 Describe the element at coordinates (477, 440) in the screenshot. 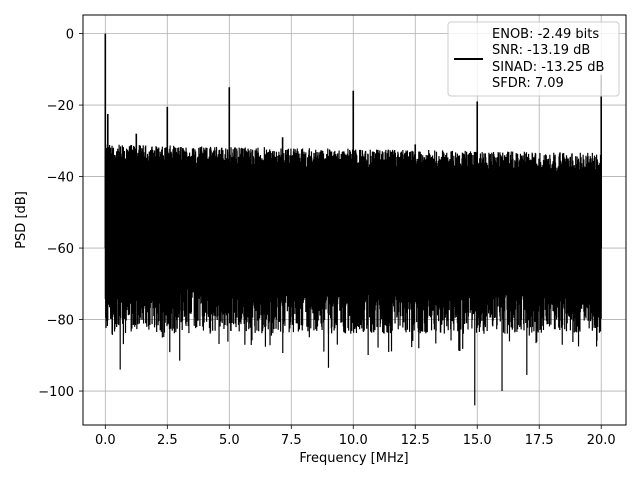

I see `x-tick-label: 15.0` at that location.